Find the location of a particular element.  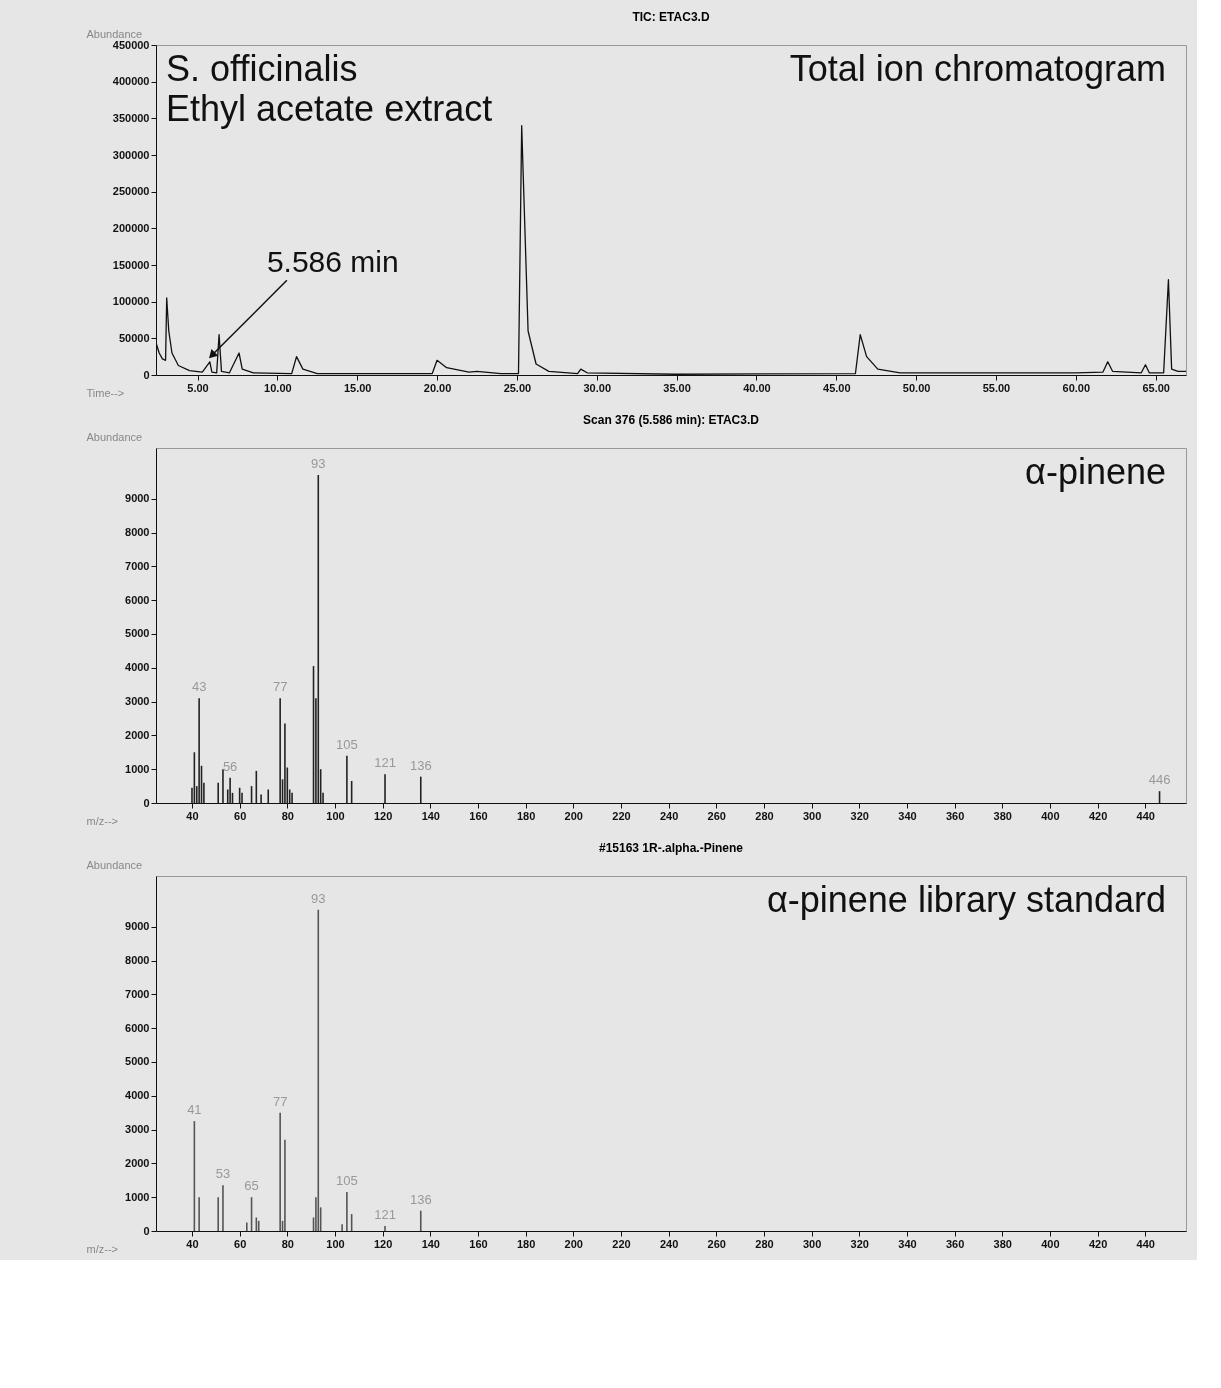

annotation: α-pinene library standard is located at coordinates (966, 899).